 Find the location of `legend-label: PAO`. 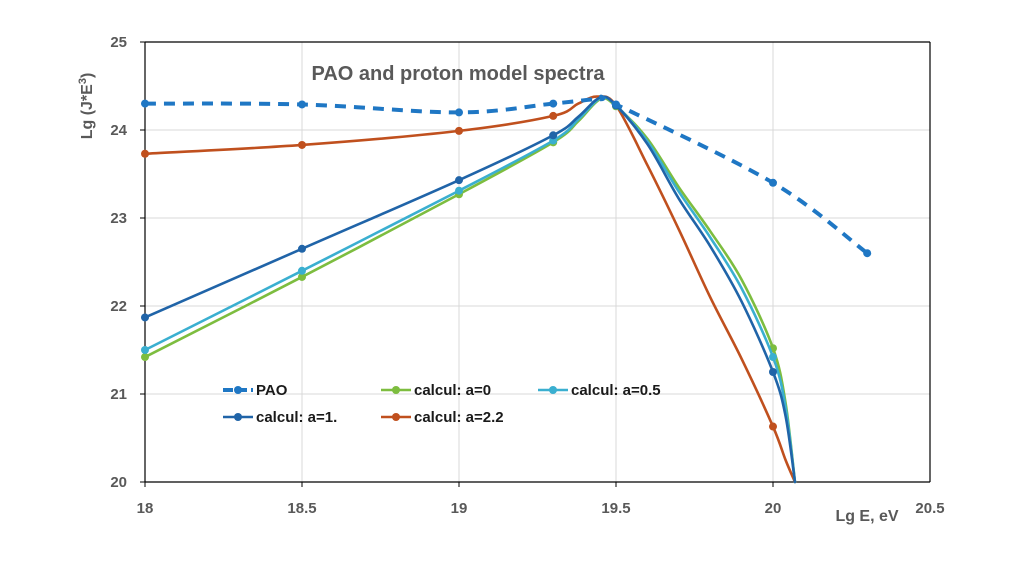

legend-label: PAO is located at coordinates (272, 390).